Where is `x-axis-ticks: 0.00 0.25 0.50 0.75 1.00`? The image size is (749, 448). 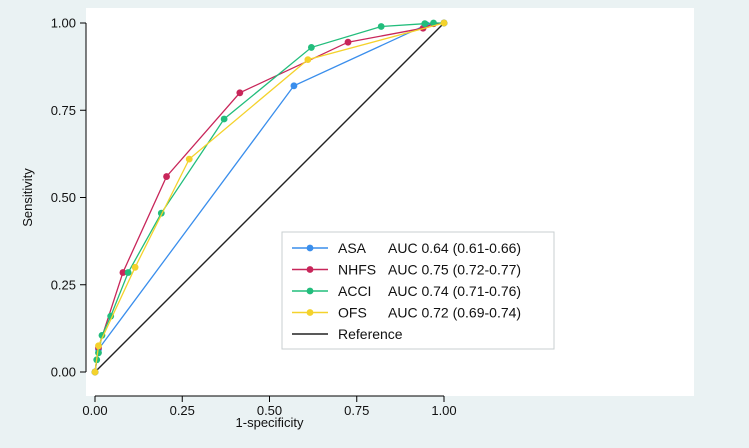
x-axis-ticks: 0.00 0.25 0.50 0.75 1.00 is located at coordinates (269, 407).